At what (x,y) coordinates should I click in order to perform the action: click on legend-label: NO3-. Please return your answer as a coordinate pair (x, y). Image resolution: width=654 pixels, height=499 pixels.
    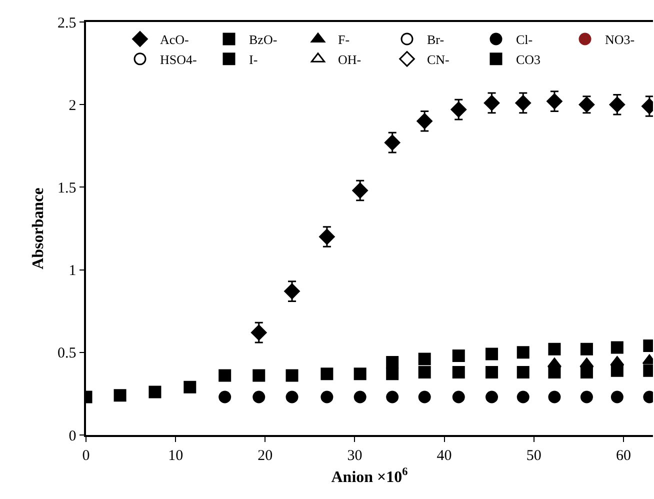
    Looking at the image, I should click on (620, 40).